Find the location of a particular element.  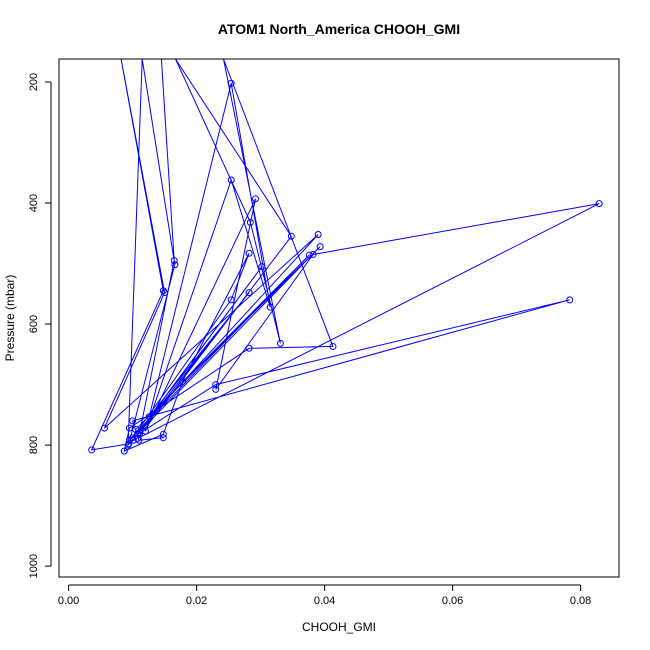

x-tick-label: 0.06 is located at coordinates (452, 601).